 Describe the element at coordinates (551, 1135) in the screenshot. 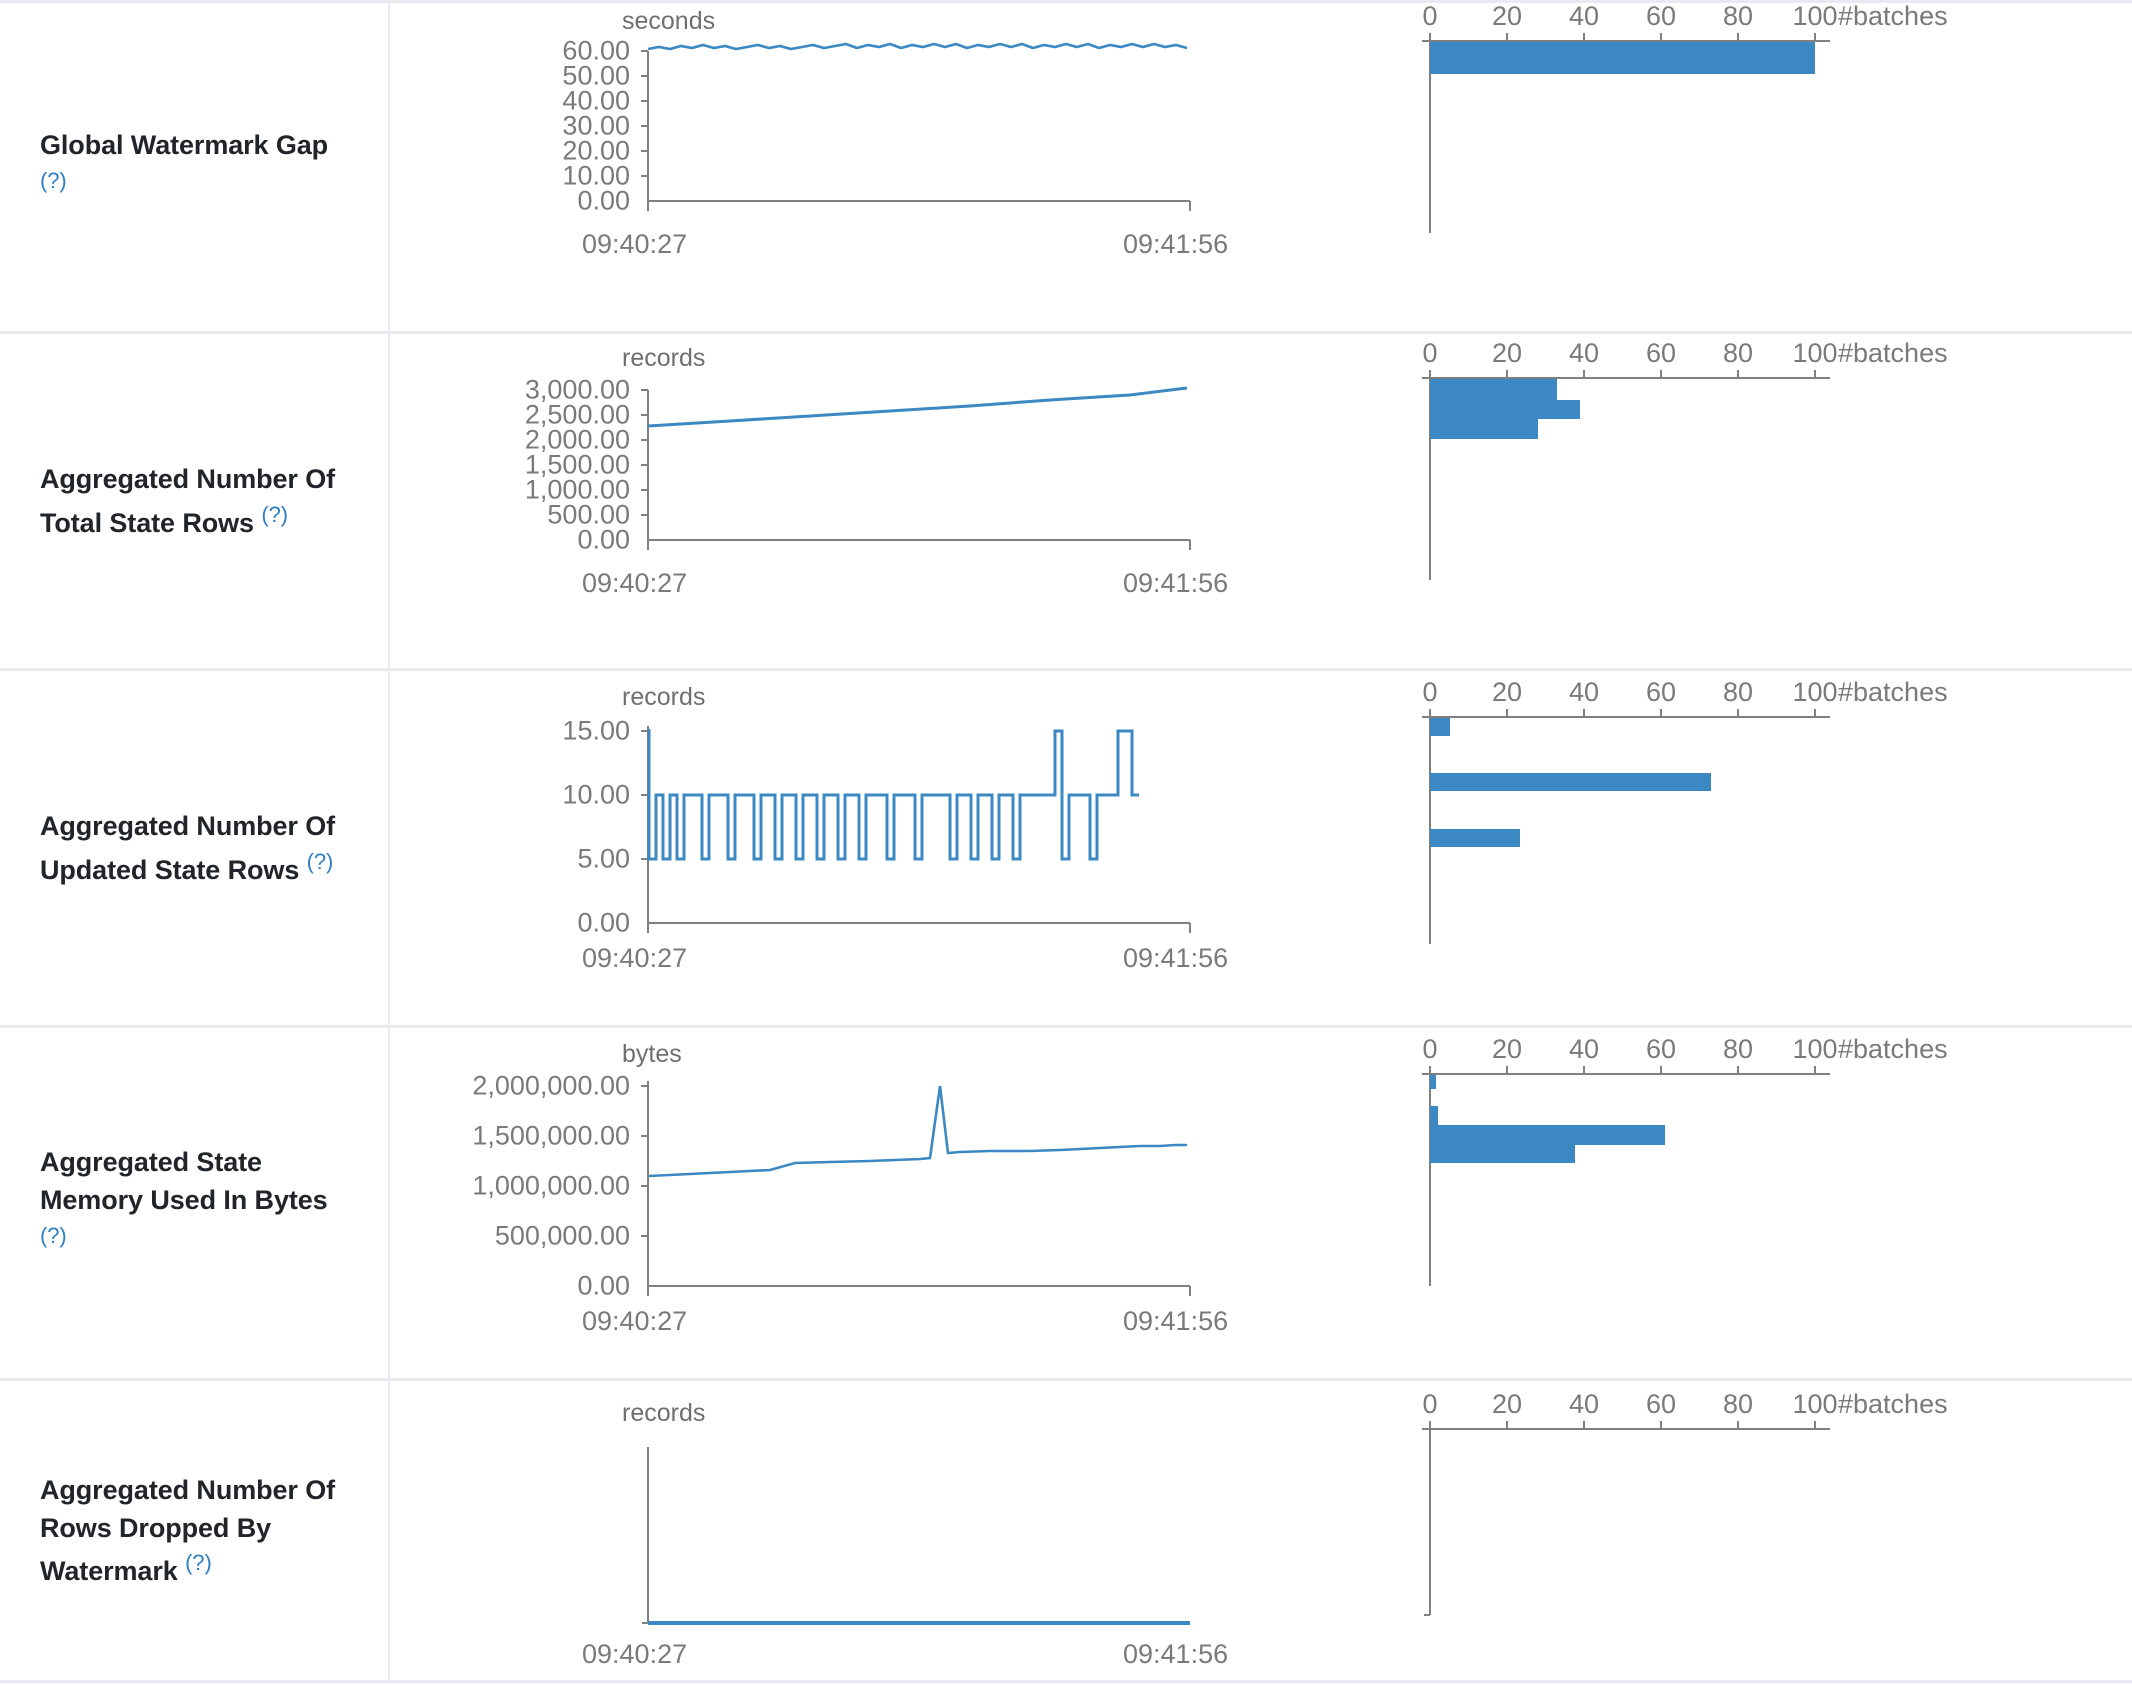

I see `y-tick-label: 1,500,000.00` at that location.